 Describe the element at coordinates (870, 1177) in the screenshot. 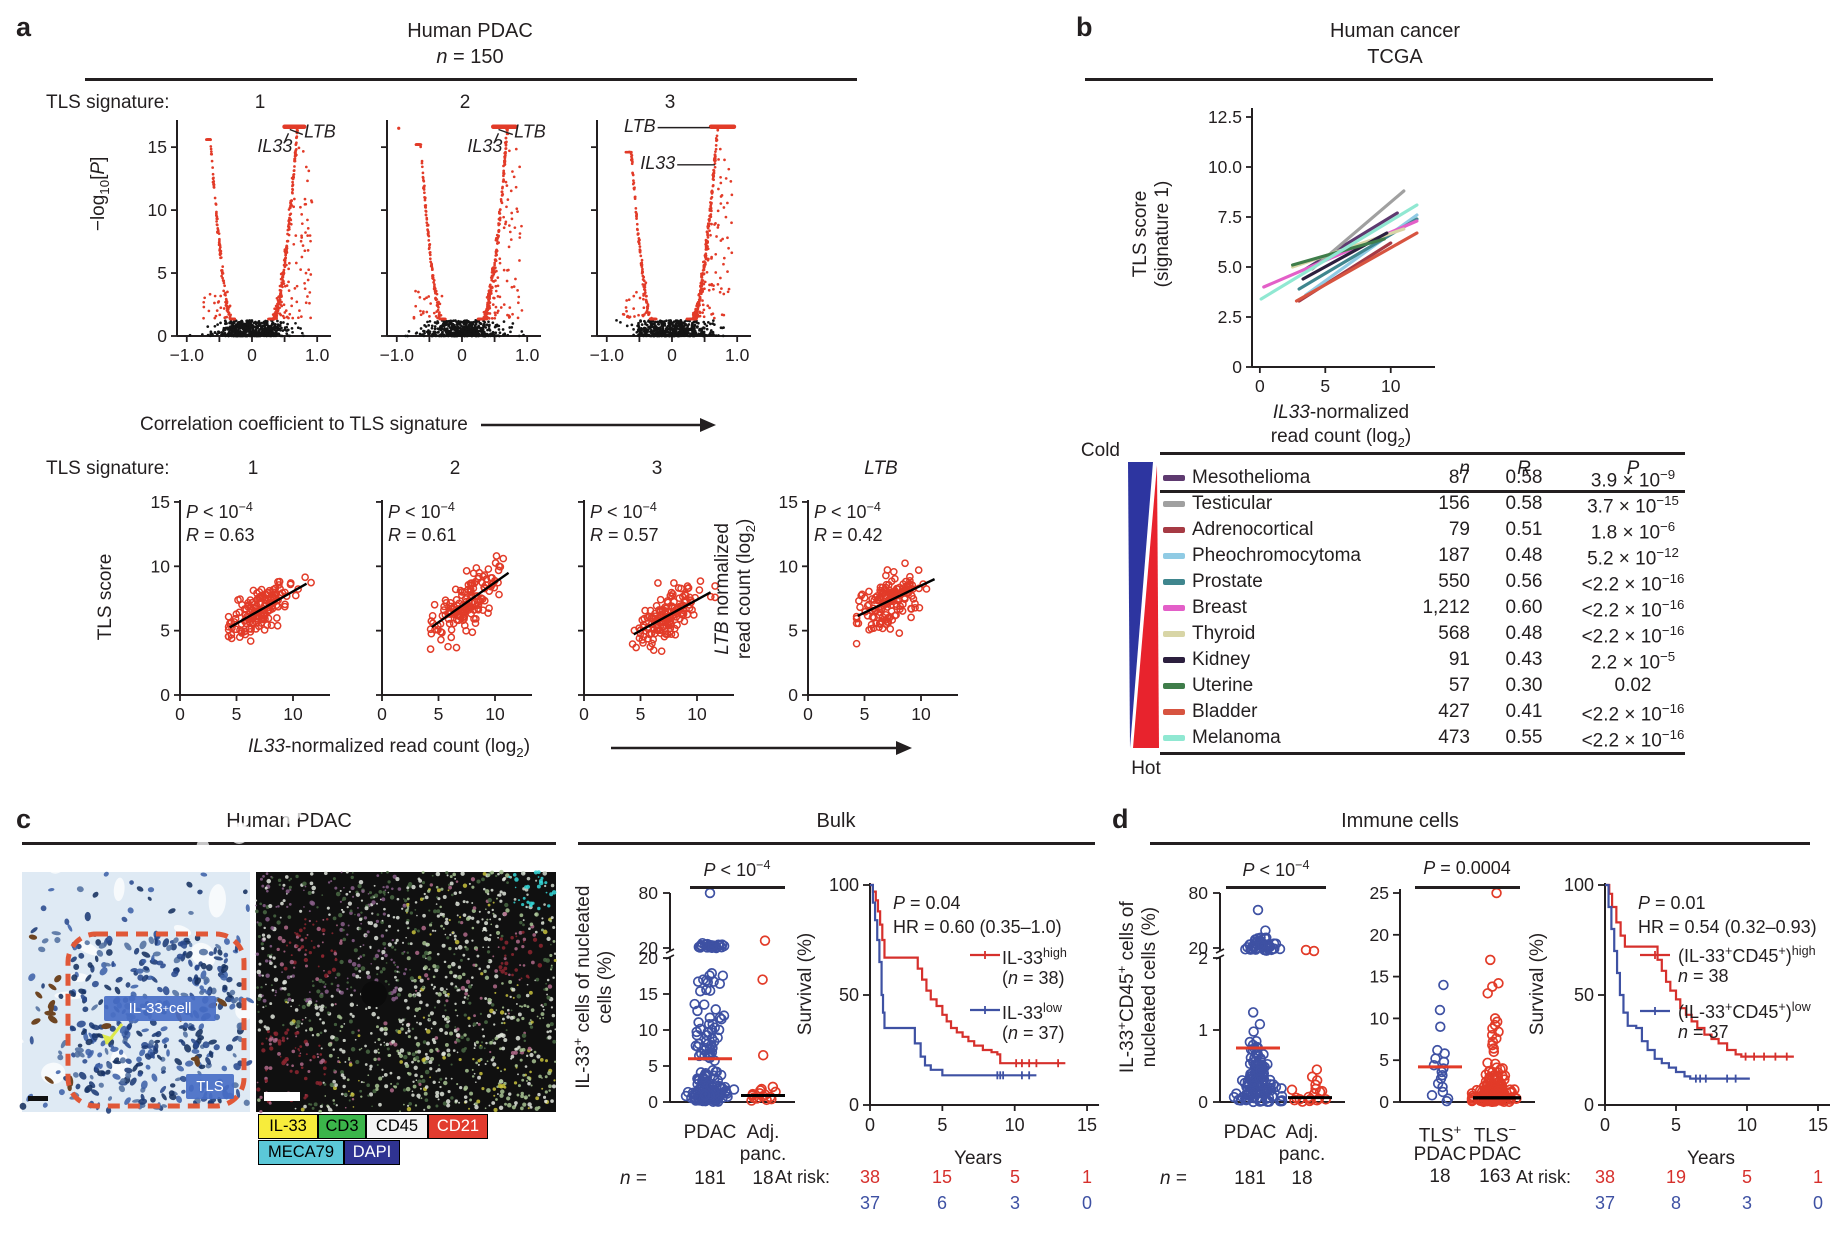

I see `at-risk-value: 38` at that location.